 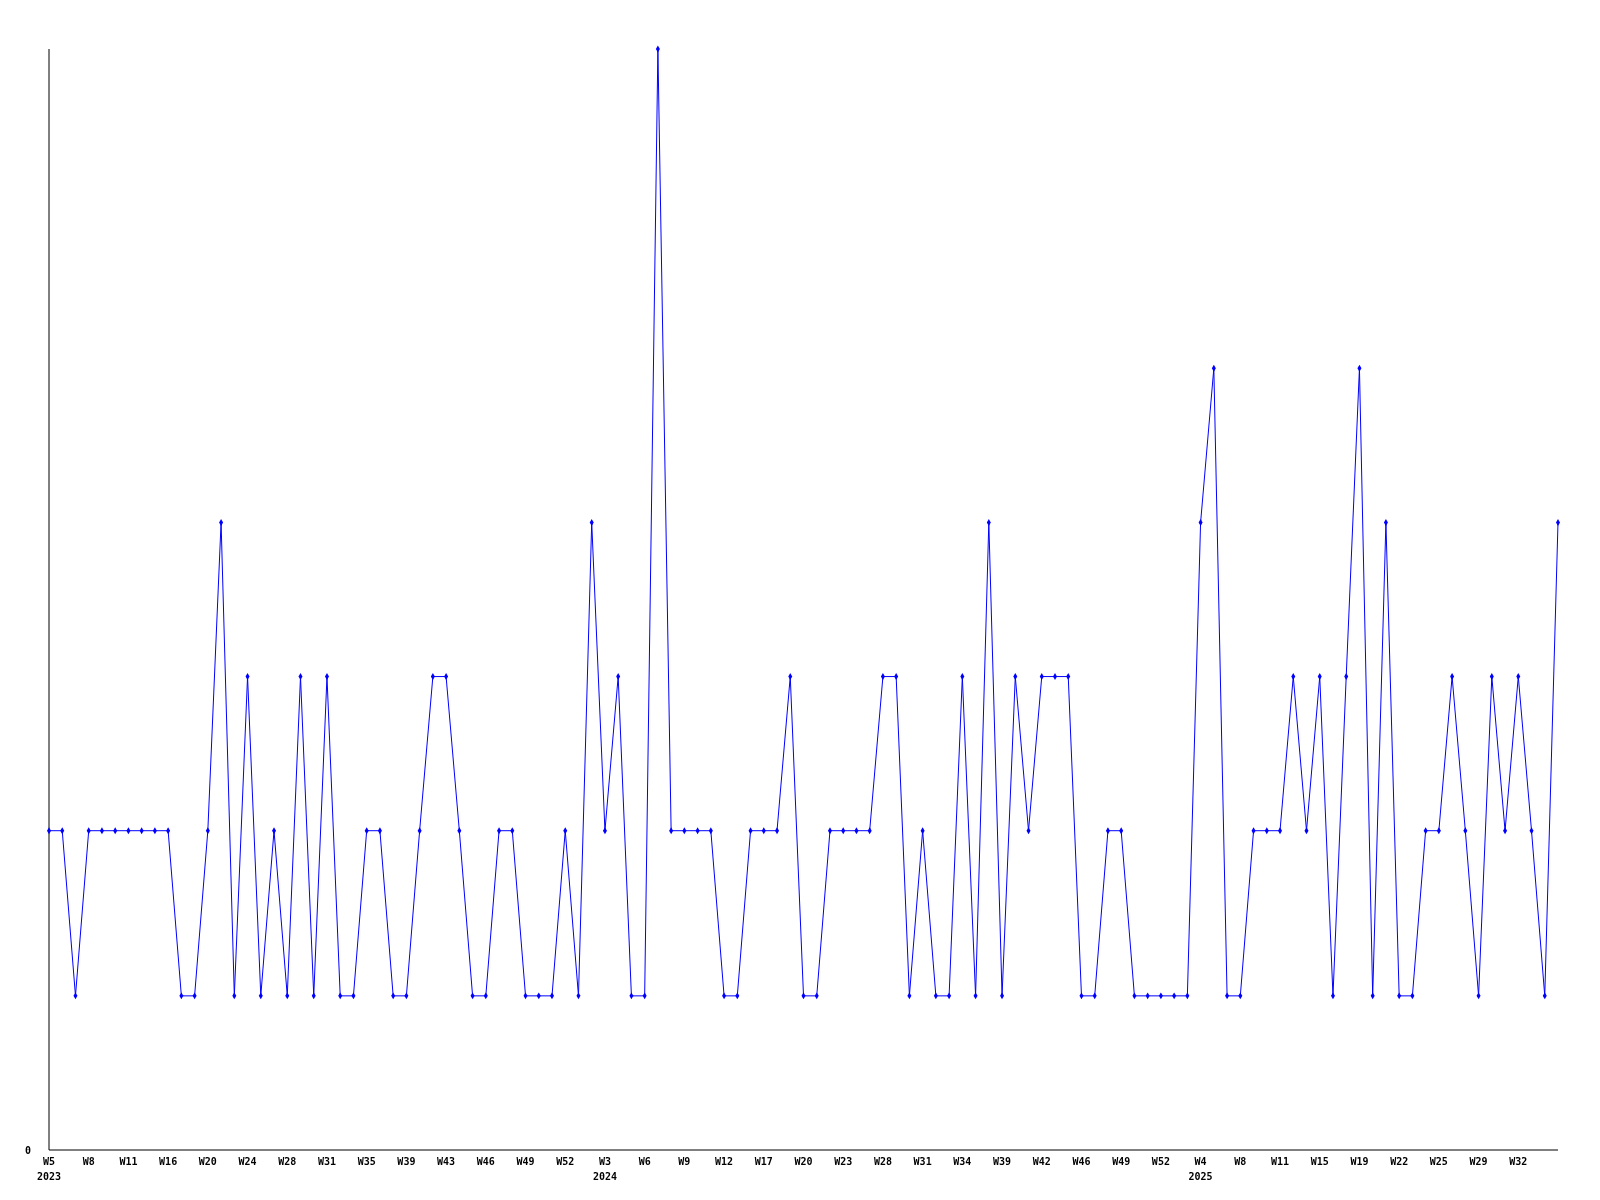 I want to click on x-tick-label: W9, so click(x=684, y=1161).